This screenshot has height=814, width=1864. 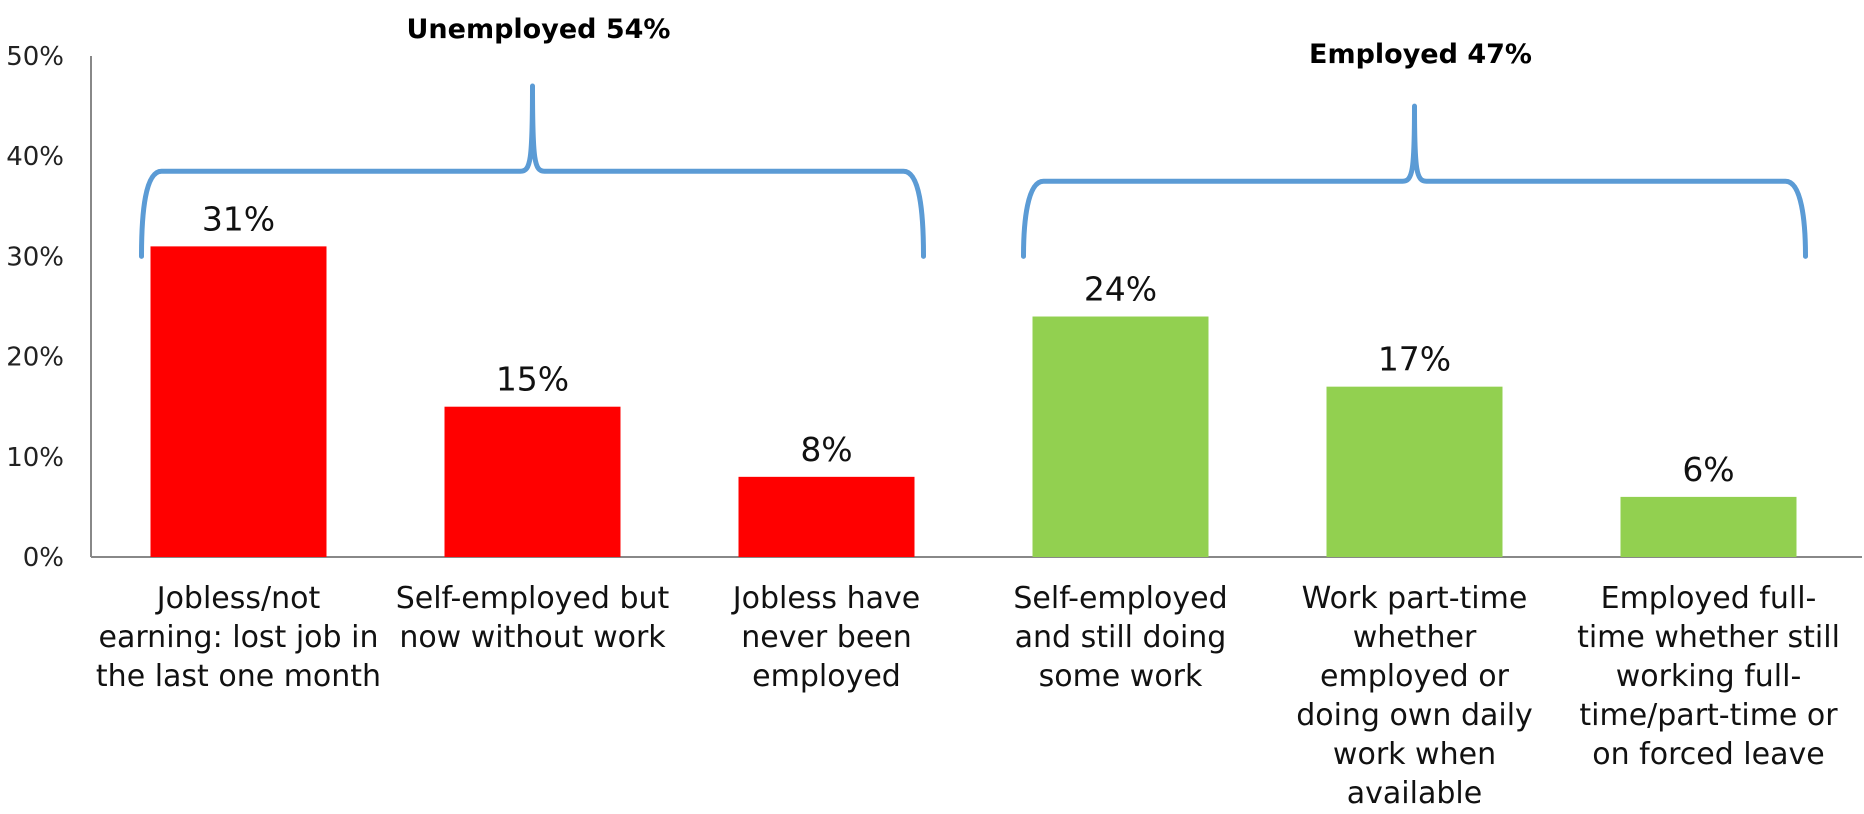 I want to click on x-category-label: some work, so click(x=1121, y=676).